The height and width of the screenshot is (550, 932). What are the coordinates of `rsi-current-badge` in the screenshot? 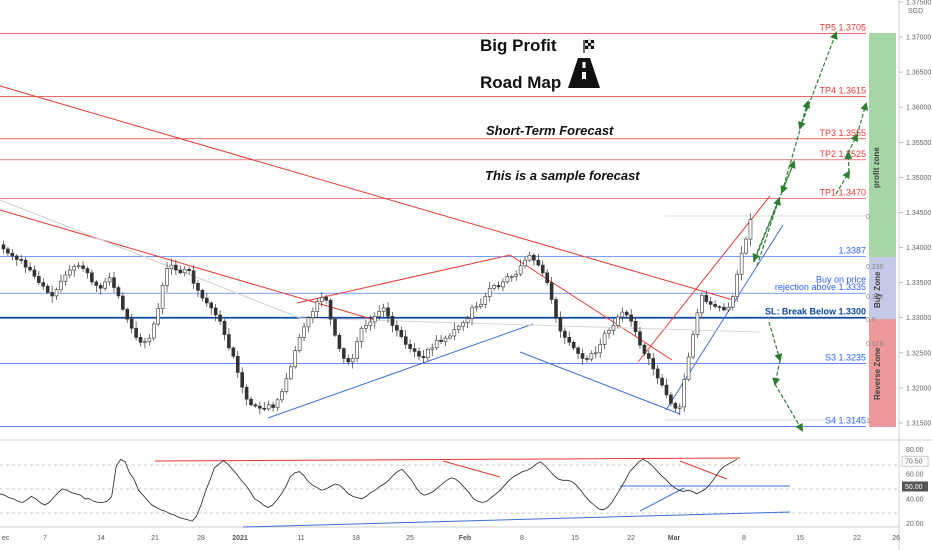 It's located at (915, 461).